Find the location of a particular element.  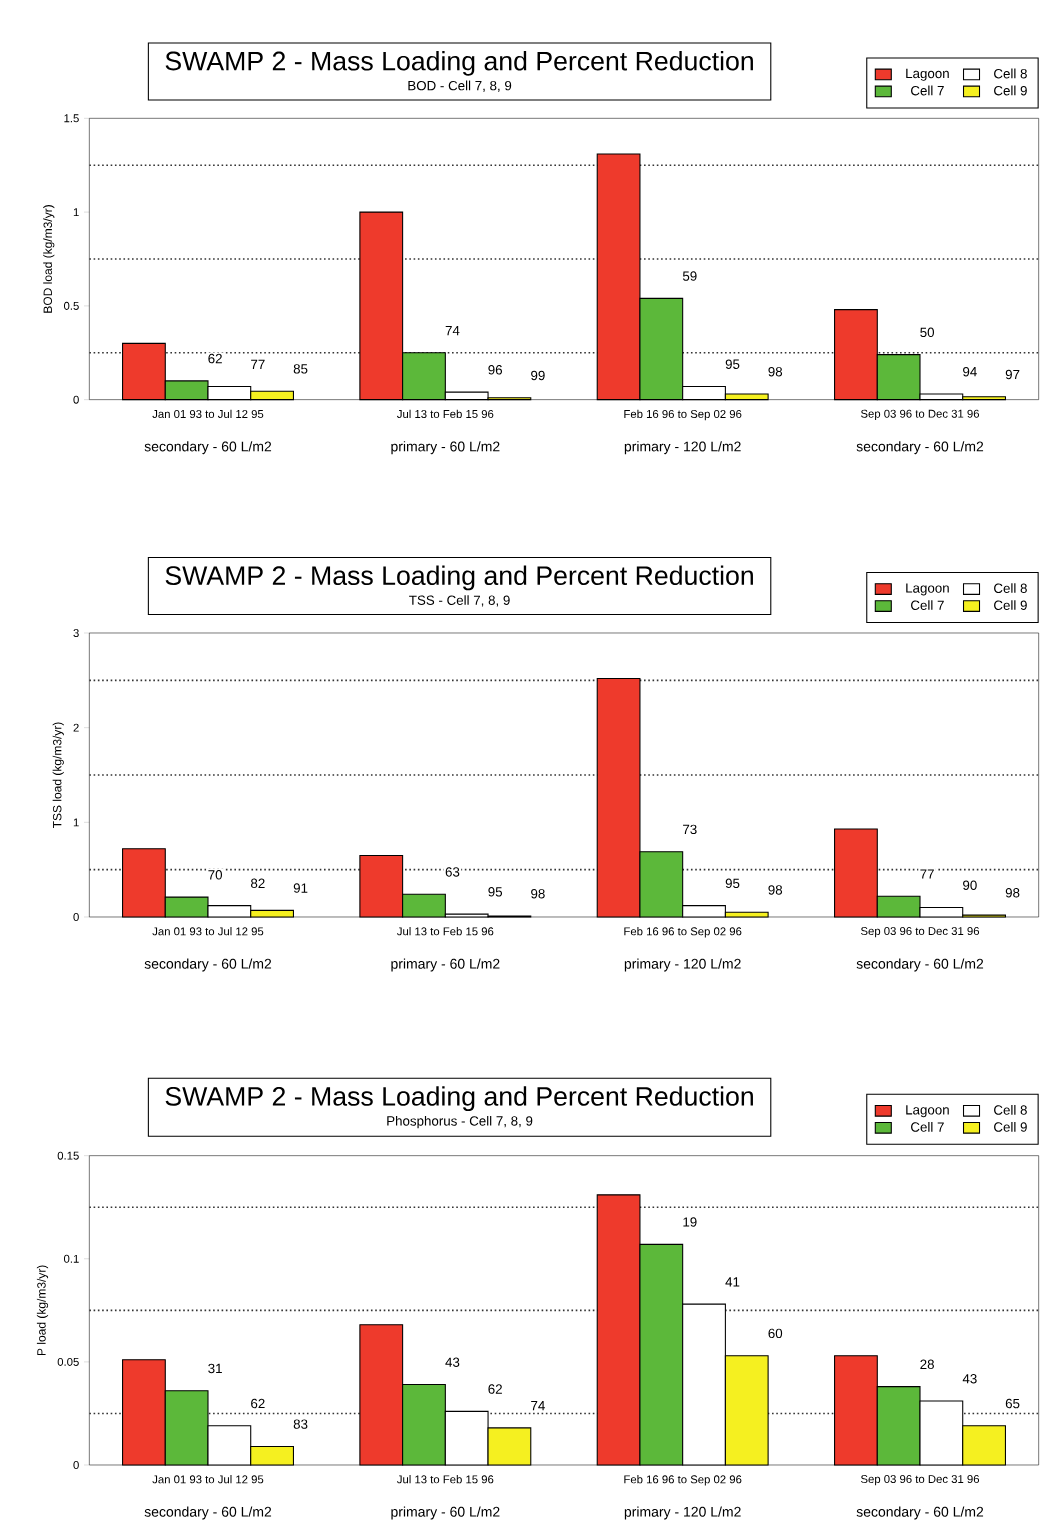

annotation: 50 is located at coordinates (927, 332).